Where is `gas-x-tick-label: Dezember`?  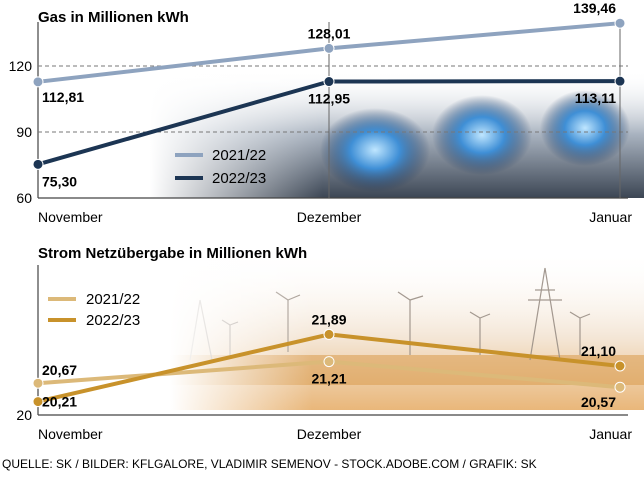
gas-x-tick-label: Dezember is located at coordinates (329, 217).